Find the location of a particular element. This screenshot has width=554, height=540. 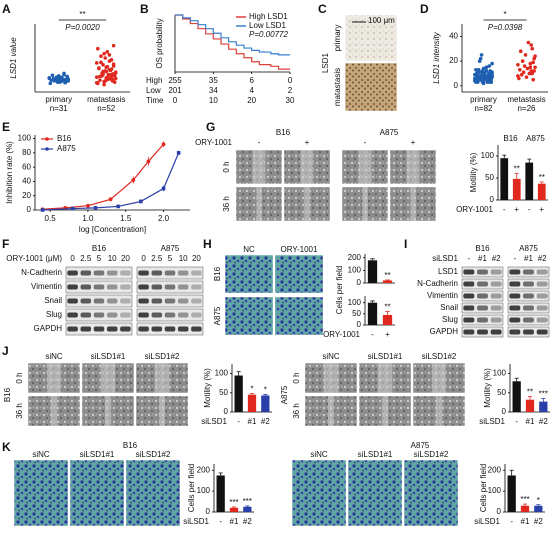

protein-label: Slug is located at coordinates (54, 314).